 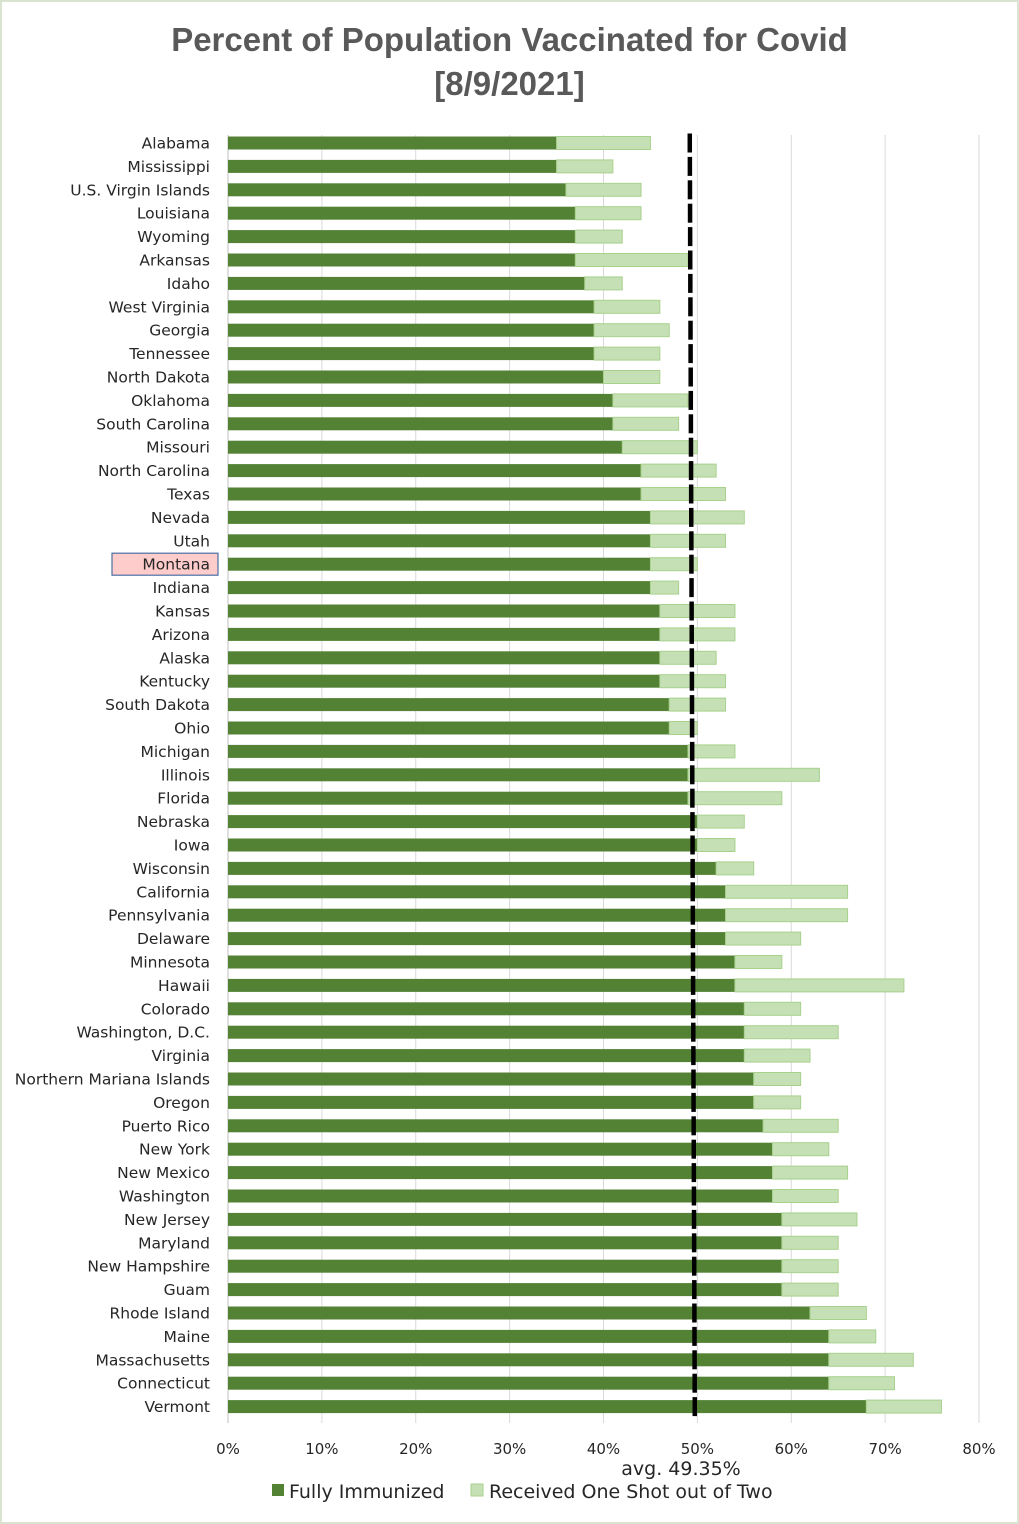 What do you see at coordinates (477, 1490) in the screenshot?
I see `legend-swatch-one-shot` at bounding box center [477, 1490].